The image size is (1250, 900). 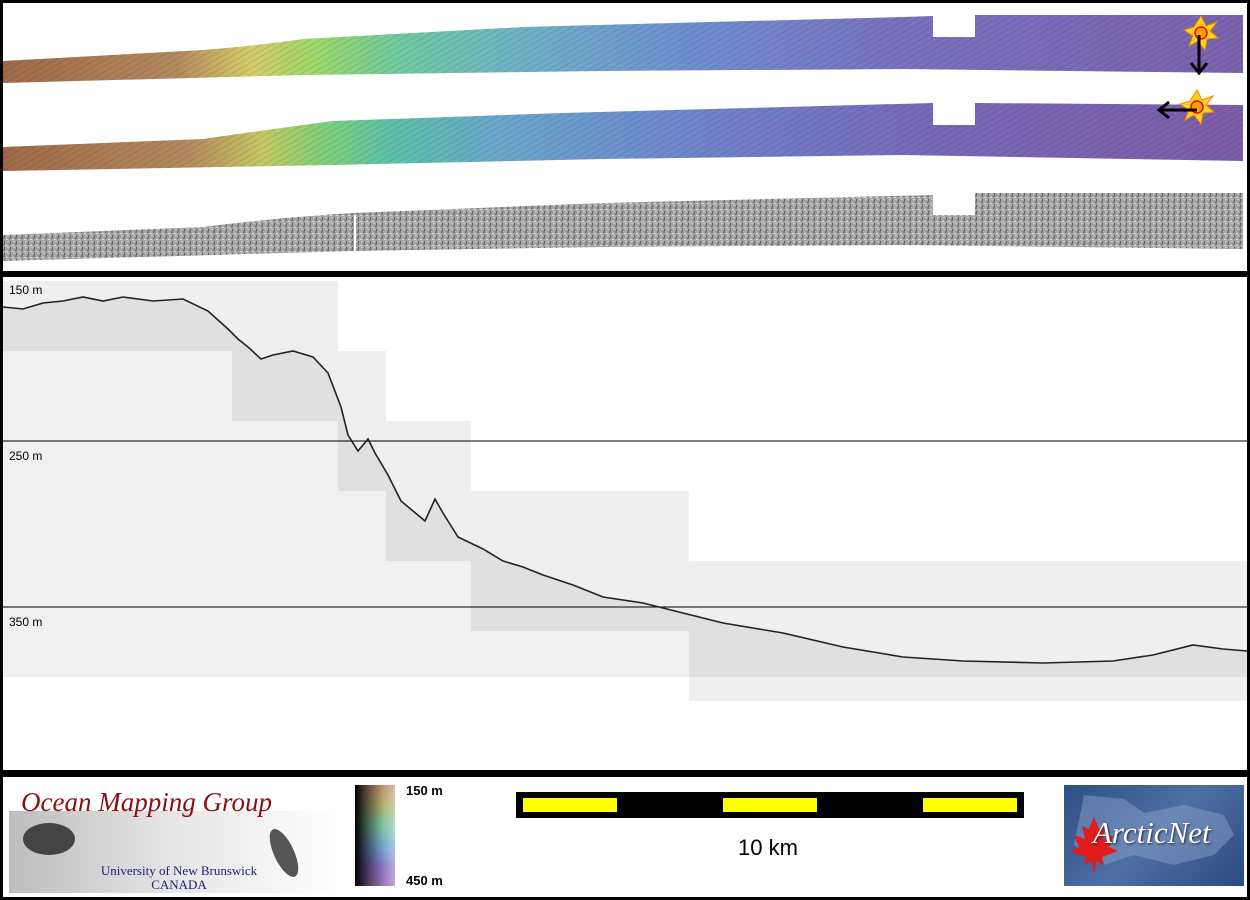 I want to click on bathymetry-strip-top, so click(x=623, y=43).